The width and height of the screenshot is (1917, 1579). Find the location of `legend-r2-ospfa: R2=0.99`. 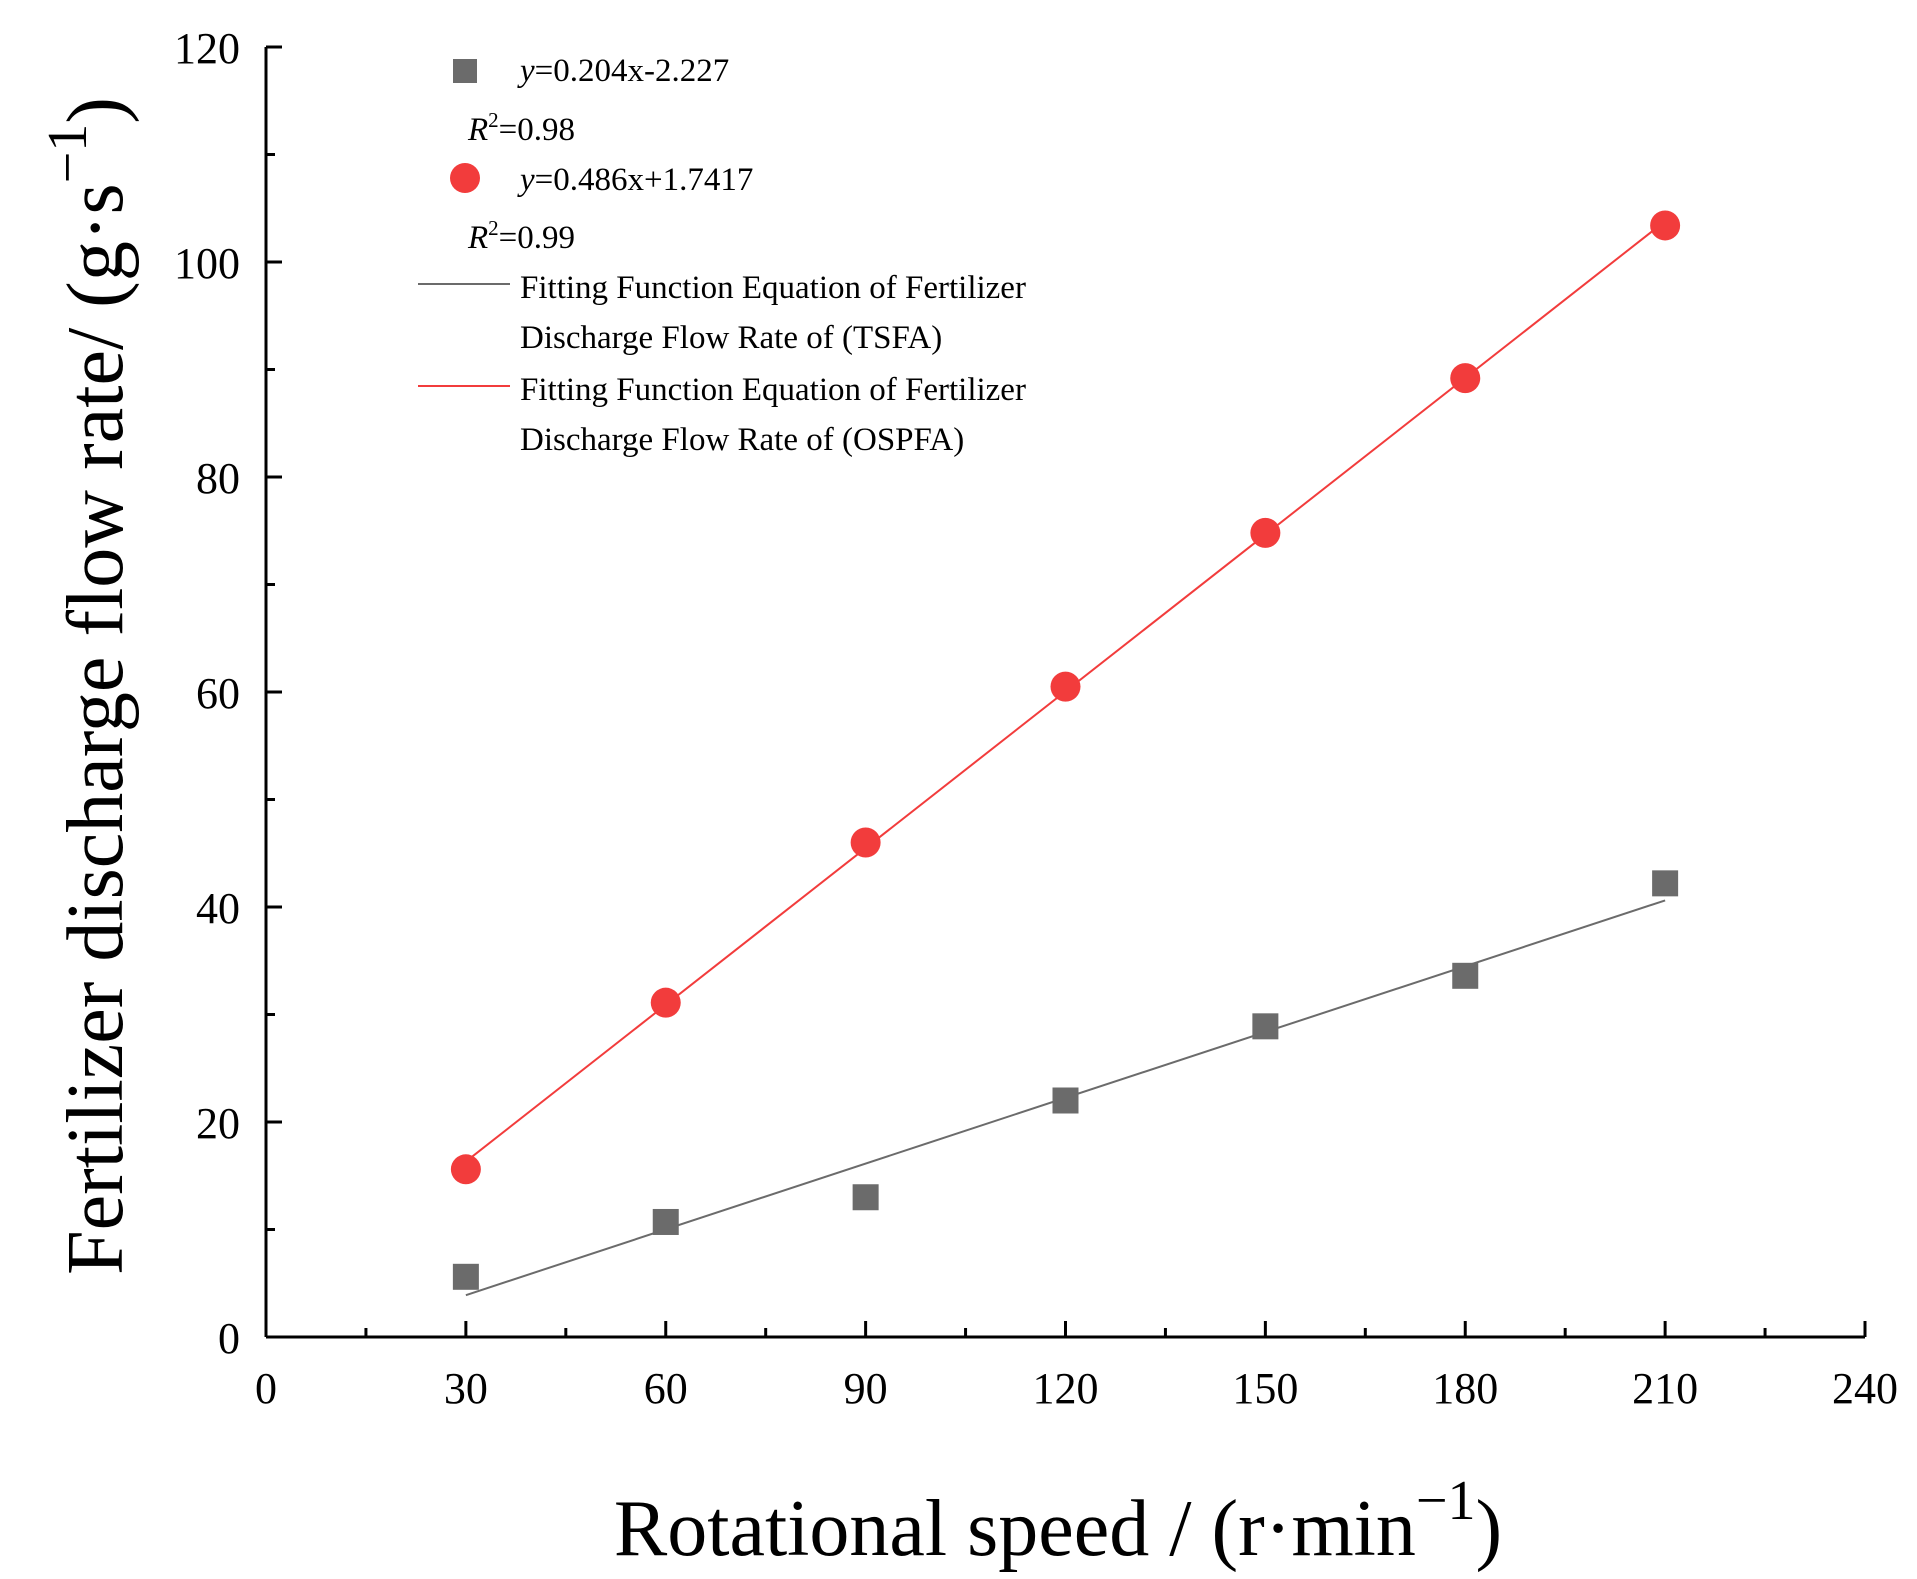

legend-r2-ospfa: R2=0.99 is located at coordinates (521, 236).